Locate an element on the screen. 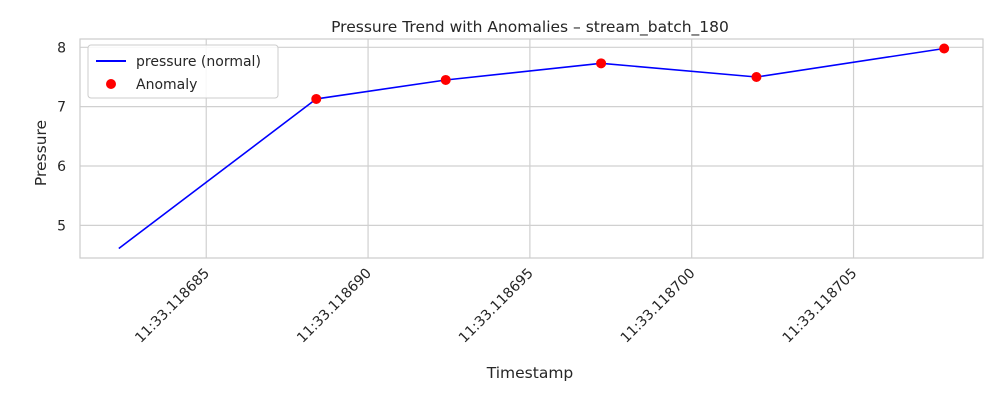 The height and width of the screenshot is (400, 1000). x-axis-label: Timestamp is located at coordinates (530, 373).